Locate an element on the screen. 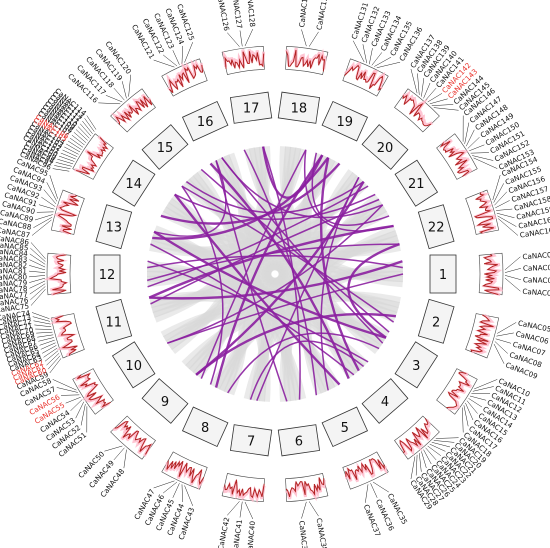 The height and width of the screenshot is (548, 550). chromosome-label: 2 is located at coordinates (436, 322).